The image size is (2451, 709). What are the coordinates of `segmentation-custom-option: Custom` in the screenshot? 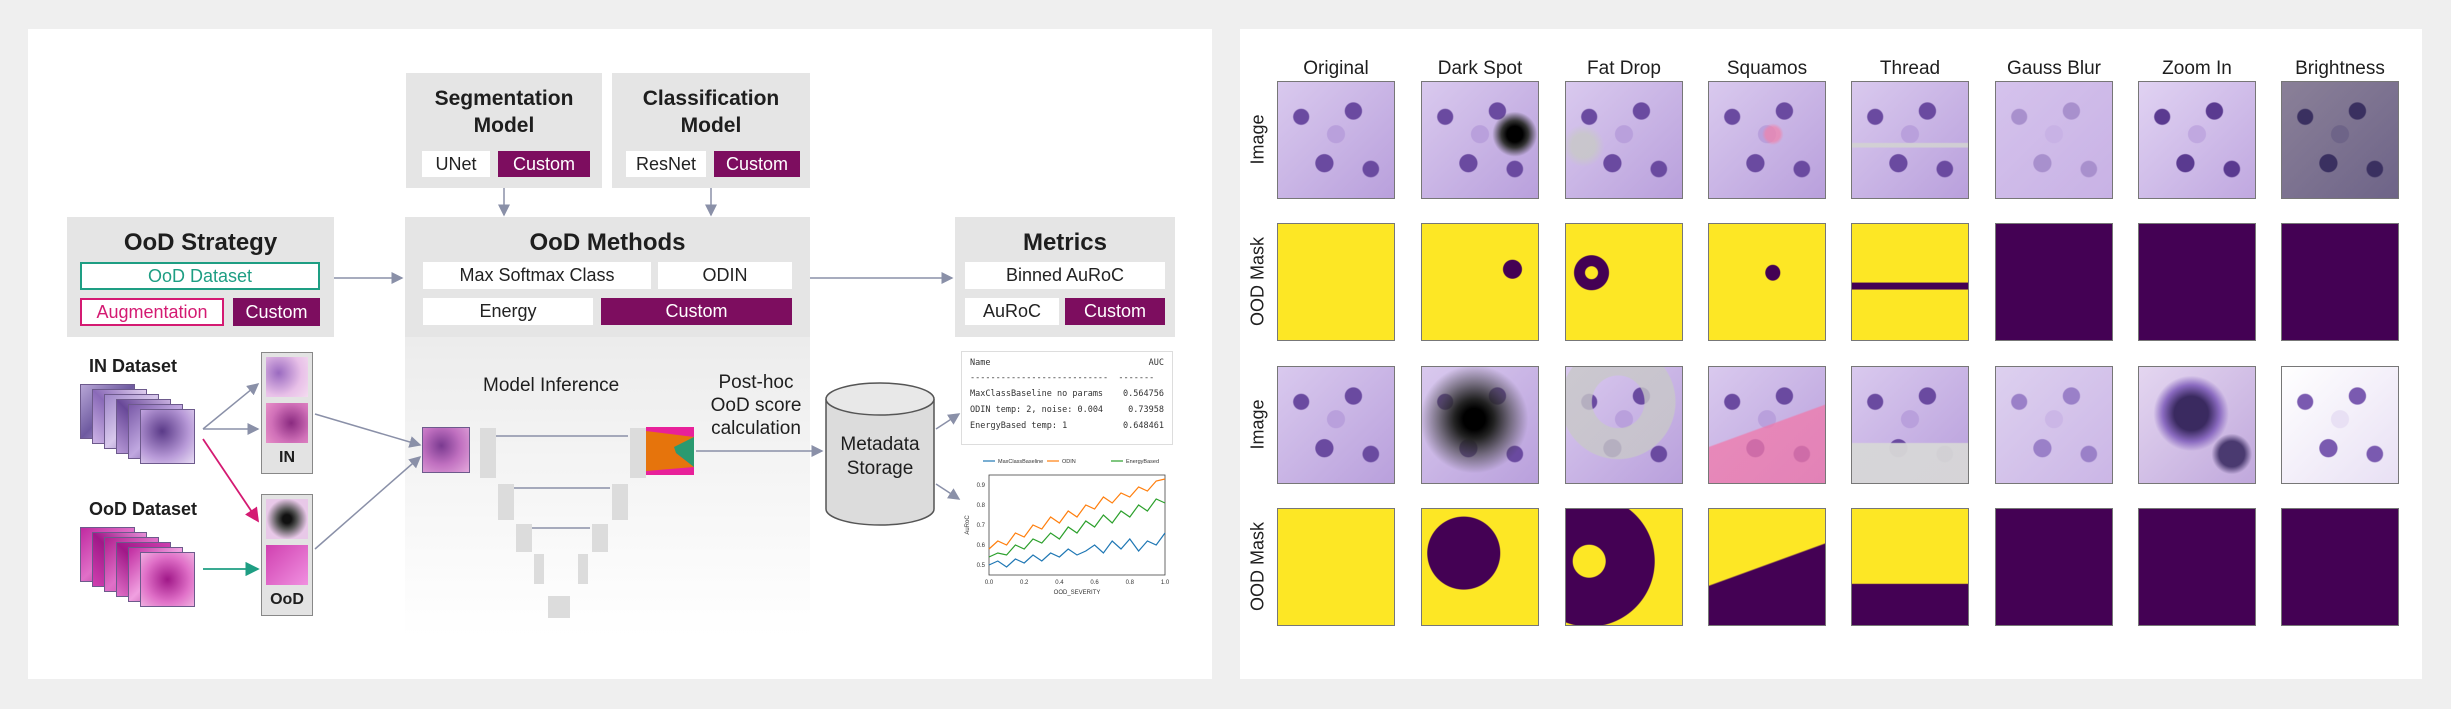 It's located at (544, 164).